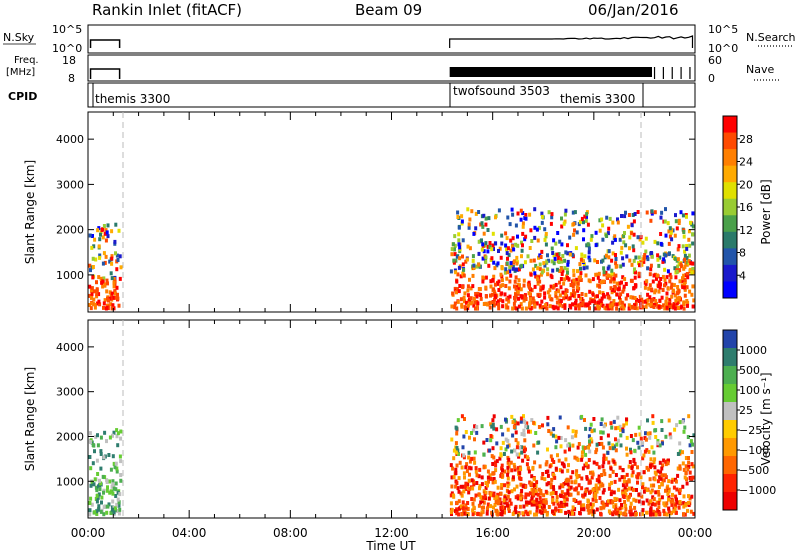 The height and width of the screenshot is (554, 800). I want to click on nsky-label: N.Sky, so click(19, 37).